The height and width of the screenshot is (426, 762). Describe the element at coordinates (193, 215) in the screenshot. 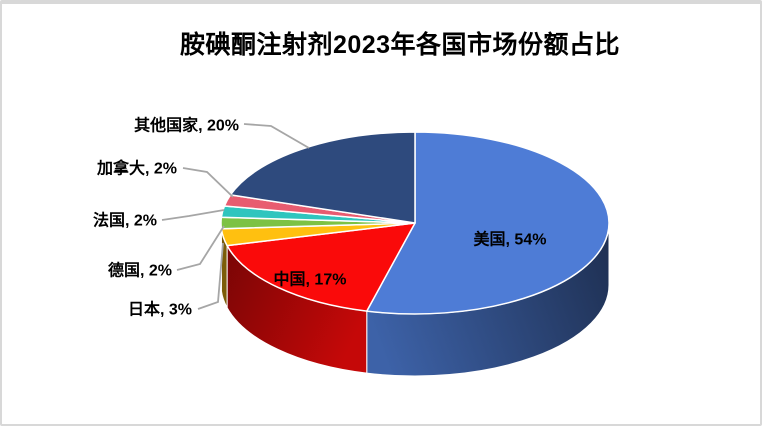

I see `leader-line-france` at that location.